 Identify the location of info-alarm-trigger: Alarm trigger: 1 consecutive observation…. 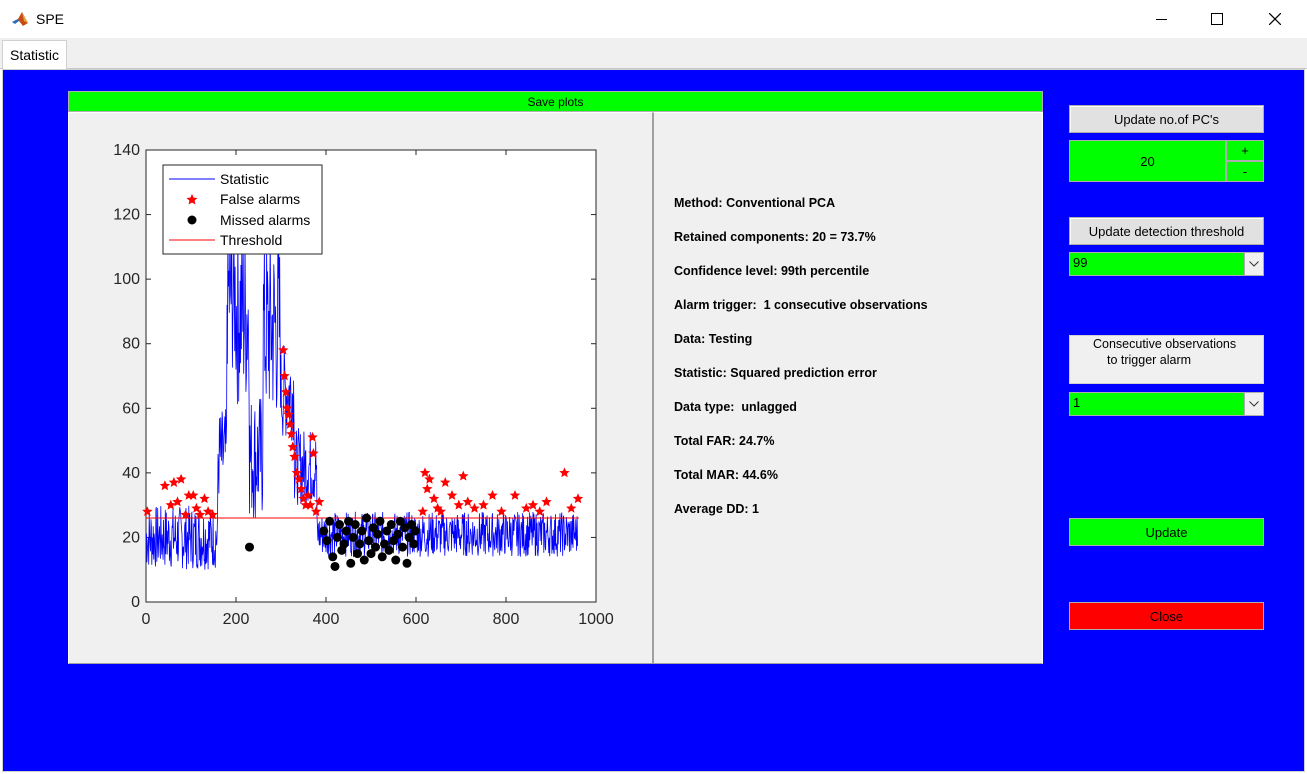
(801, 305).